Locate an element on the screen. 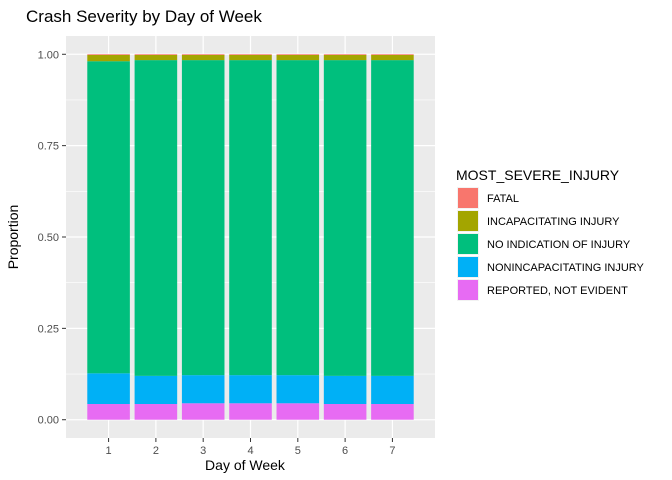 Image resolution: width=672 pixels, height=480 pixels. legend-label: NONINCAPACITATING INJURY is located at coordinates (566, 268).